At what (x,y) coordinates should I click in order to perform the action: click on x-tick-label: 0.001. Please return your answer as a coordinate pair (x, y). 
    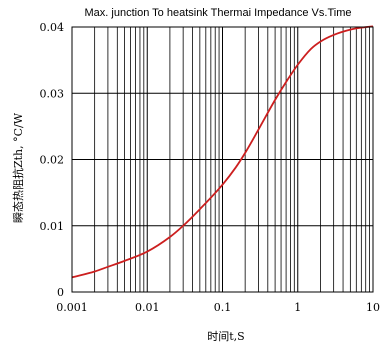
    Looking at the image, I should click on (72, 307).